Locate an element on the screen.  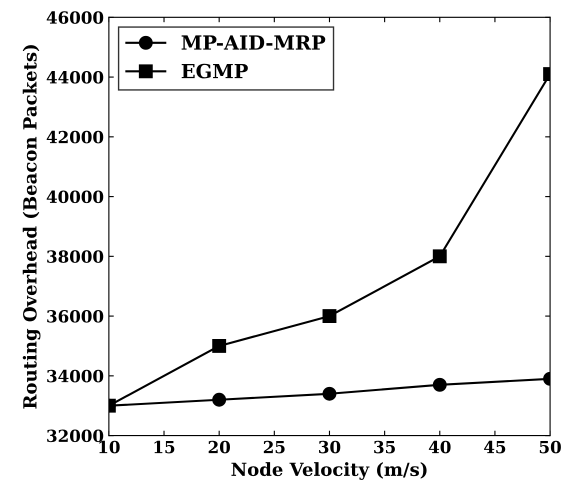
y-tick-label: 46000 is located at coordinates (75, 17).